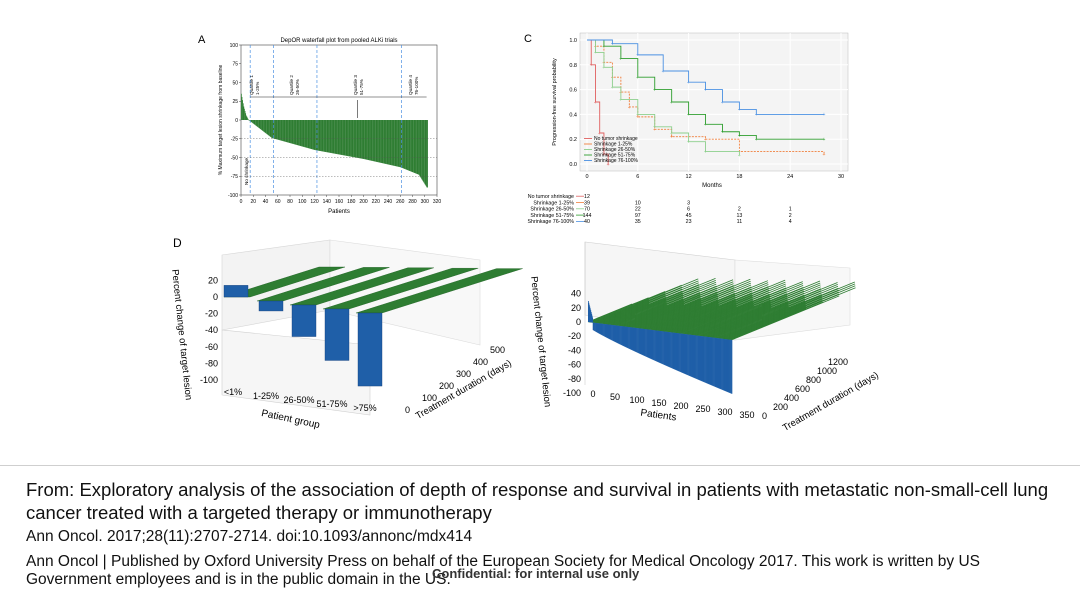  Describe the element at coordinates (464, 390) in the screenshot. I see `dl-zlabel: Treatment duration (days)` at that location.